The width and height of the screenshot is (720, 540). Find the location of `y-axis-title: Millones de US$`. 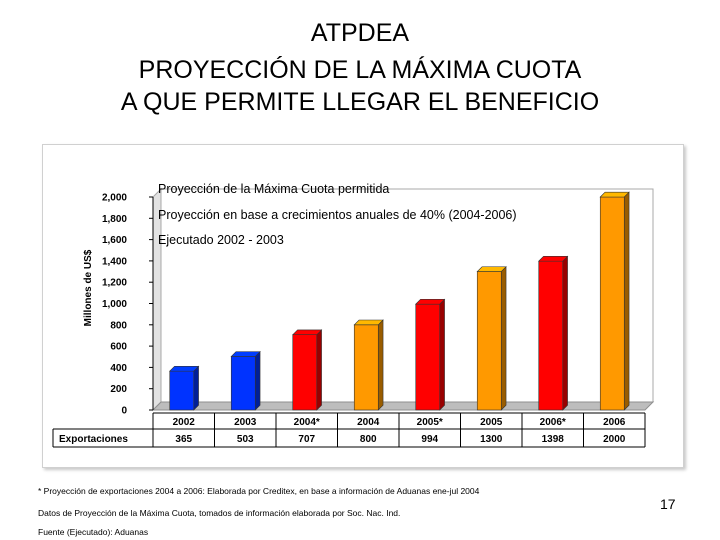

y-axis-title: Millones de US$ is located at coordinates (88, 287).